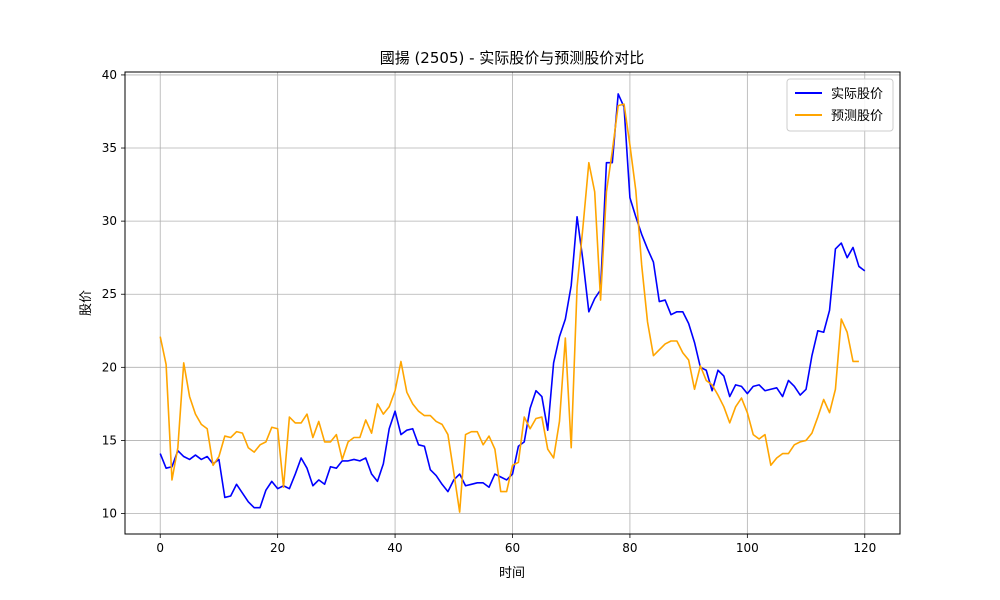  What do you see at coordinates (86, 303) in the screenshot?
I see `y-axis-title: 股价` at bounding box center [86, 303].